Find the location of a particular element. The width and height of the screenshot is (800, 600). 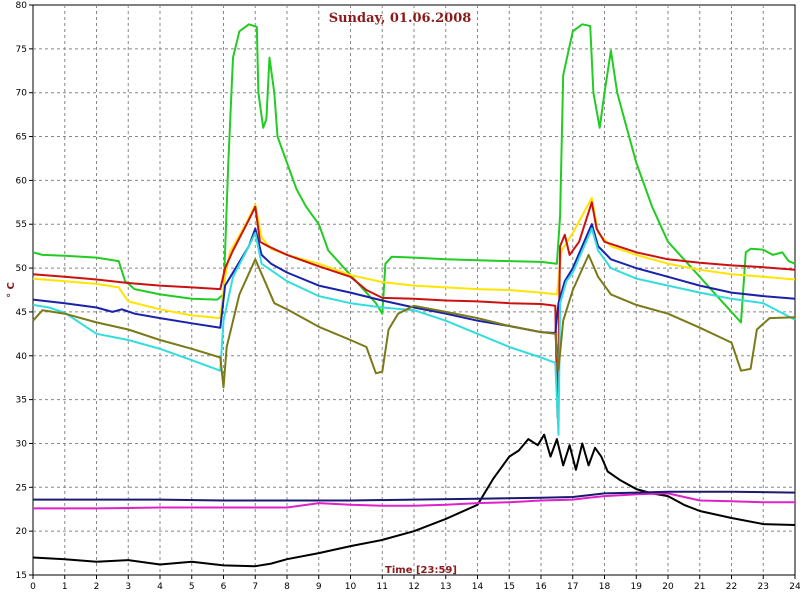

chart-title: Sunday, 01.06.2008 is located at coordinates (400, 18).